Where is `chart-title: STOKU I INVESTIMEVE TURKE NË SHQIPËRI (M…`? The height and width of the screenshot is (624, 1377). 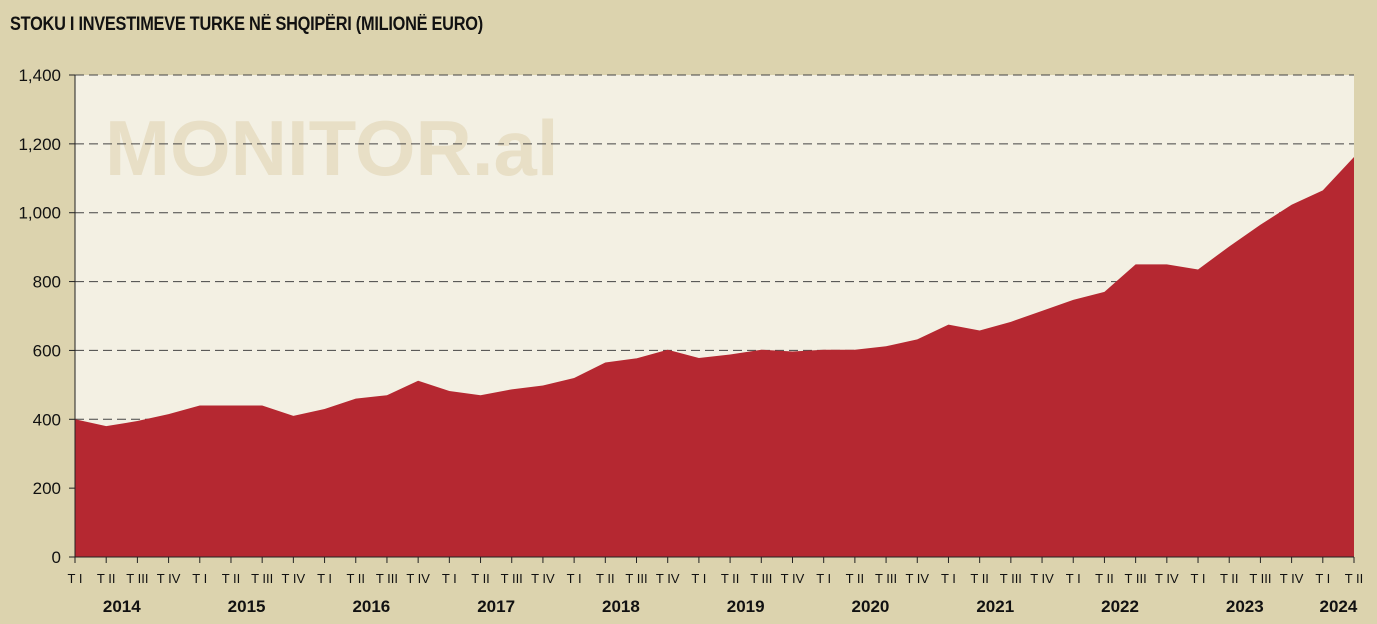 chart-title: STOKU I INVESTIMEVE TURKE NË SHQIPËRI (M… is located at coordinates (246, 24).